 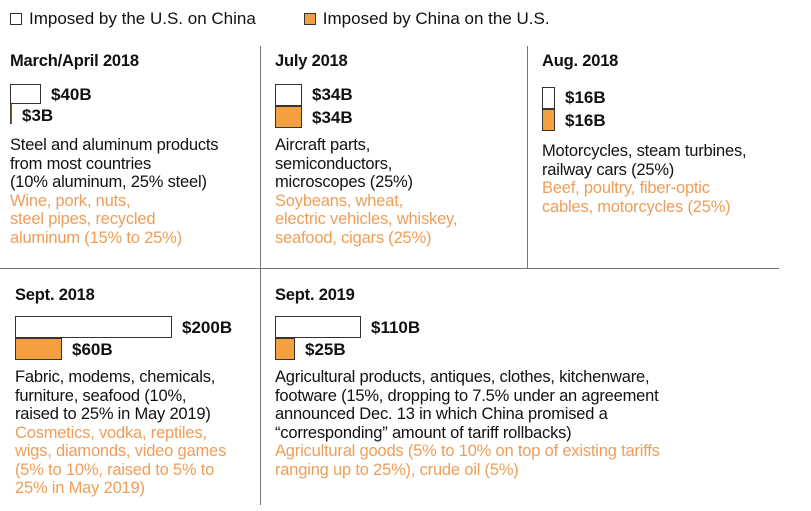 What do you see at coordinates (366, 219) in the screenshot?
I see `china-tariff-text: electric vehicles, whiskey,` at bounding box center [366, 219].